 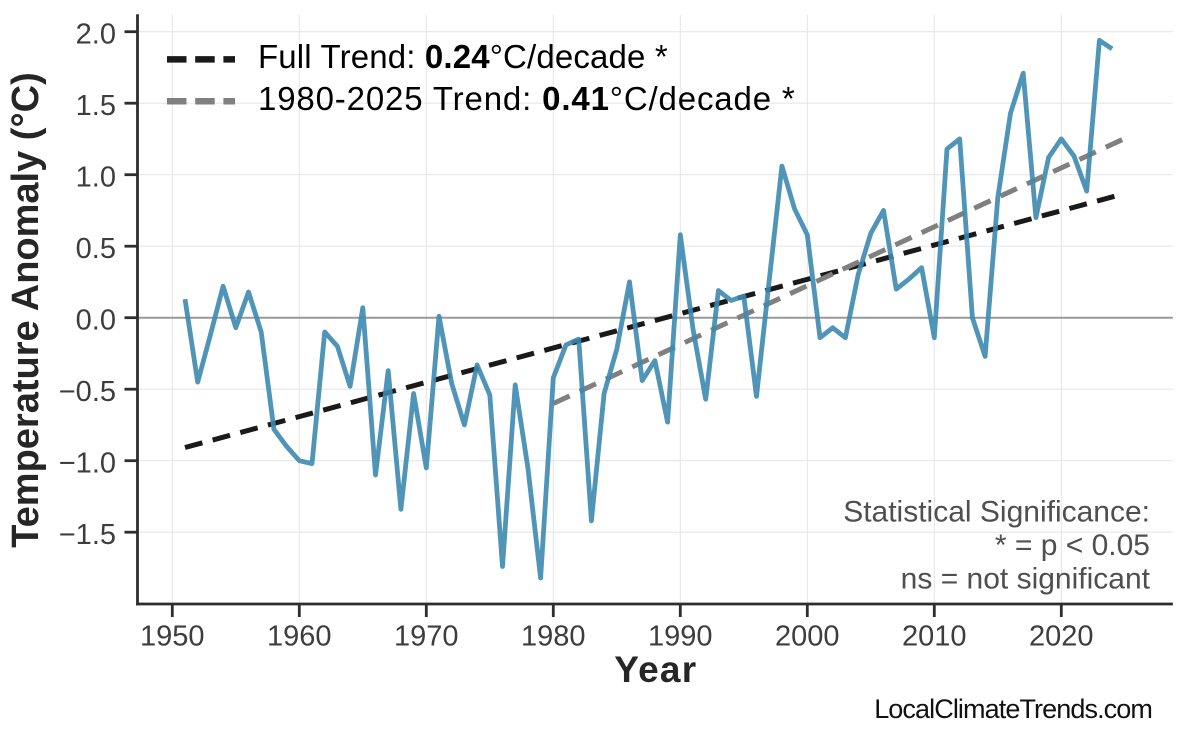 I want to click on svg-text: 0.5, so click(x=96, y=249).